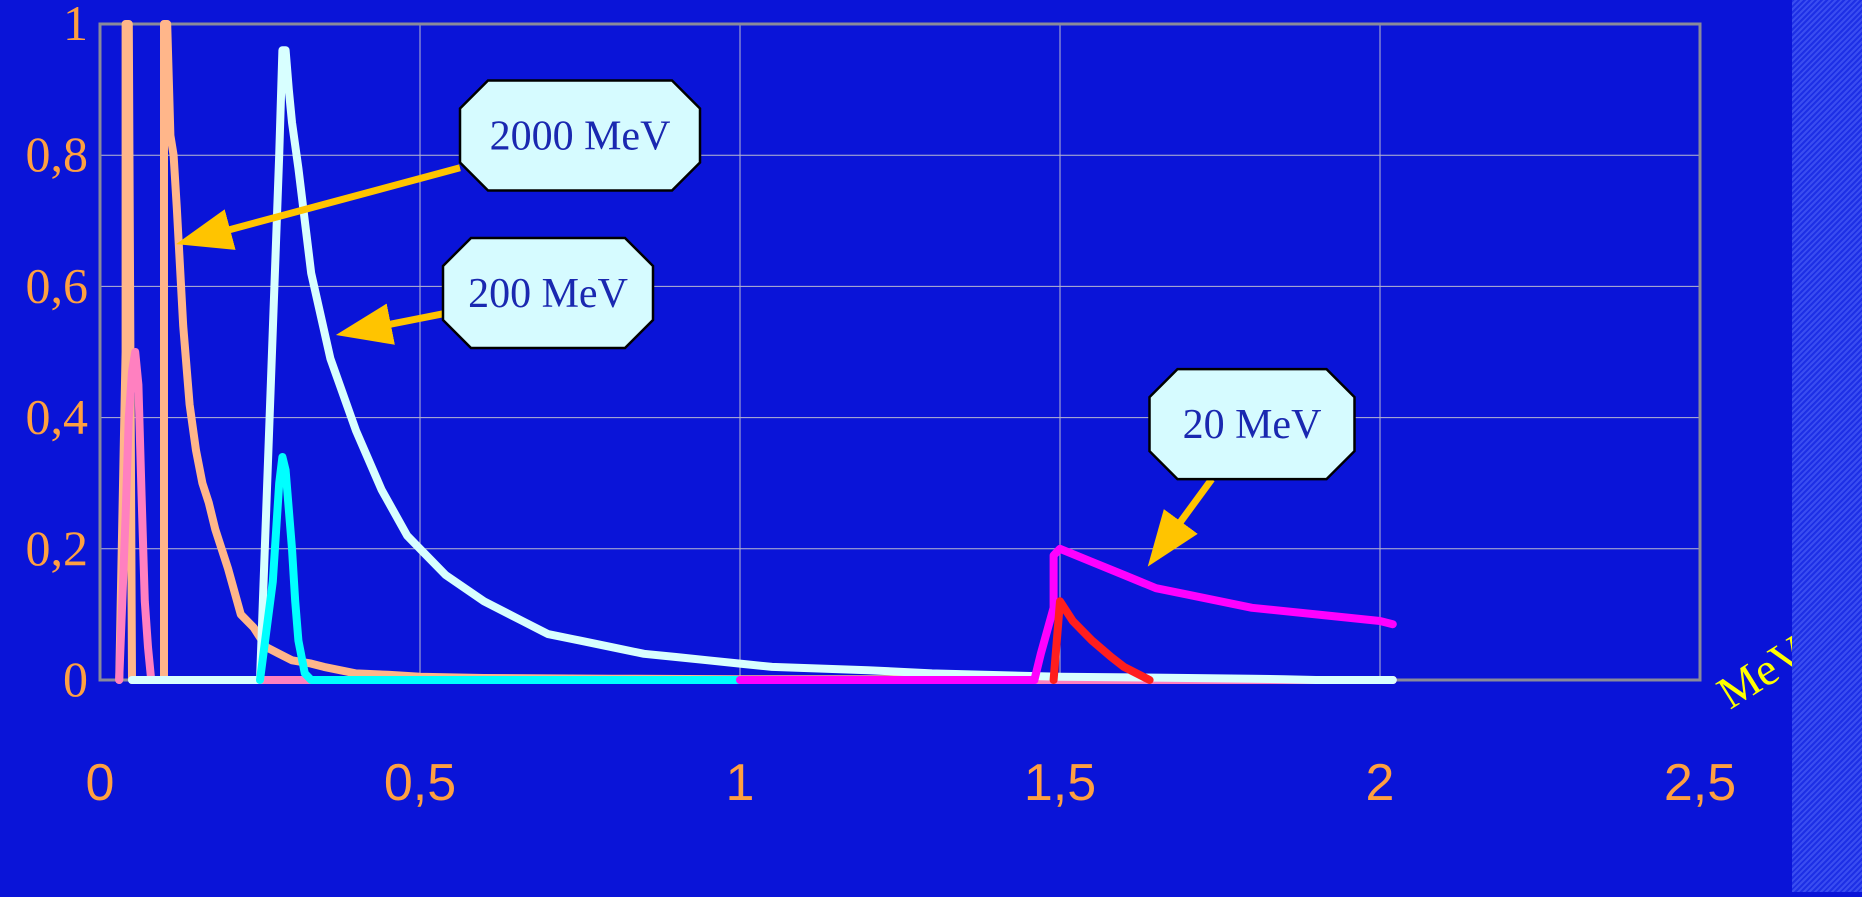 This screenshot has width=1862, height=897. What do you see at coordinates (57, 154) in the screenshot?
I see `y-tick-label: 0,8` at bounding box center [57, 154].